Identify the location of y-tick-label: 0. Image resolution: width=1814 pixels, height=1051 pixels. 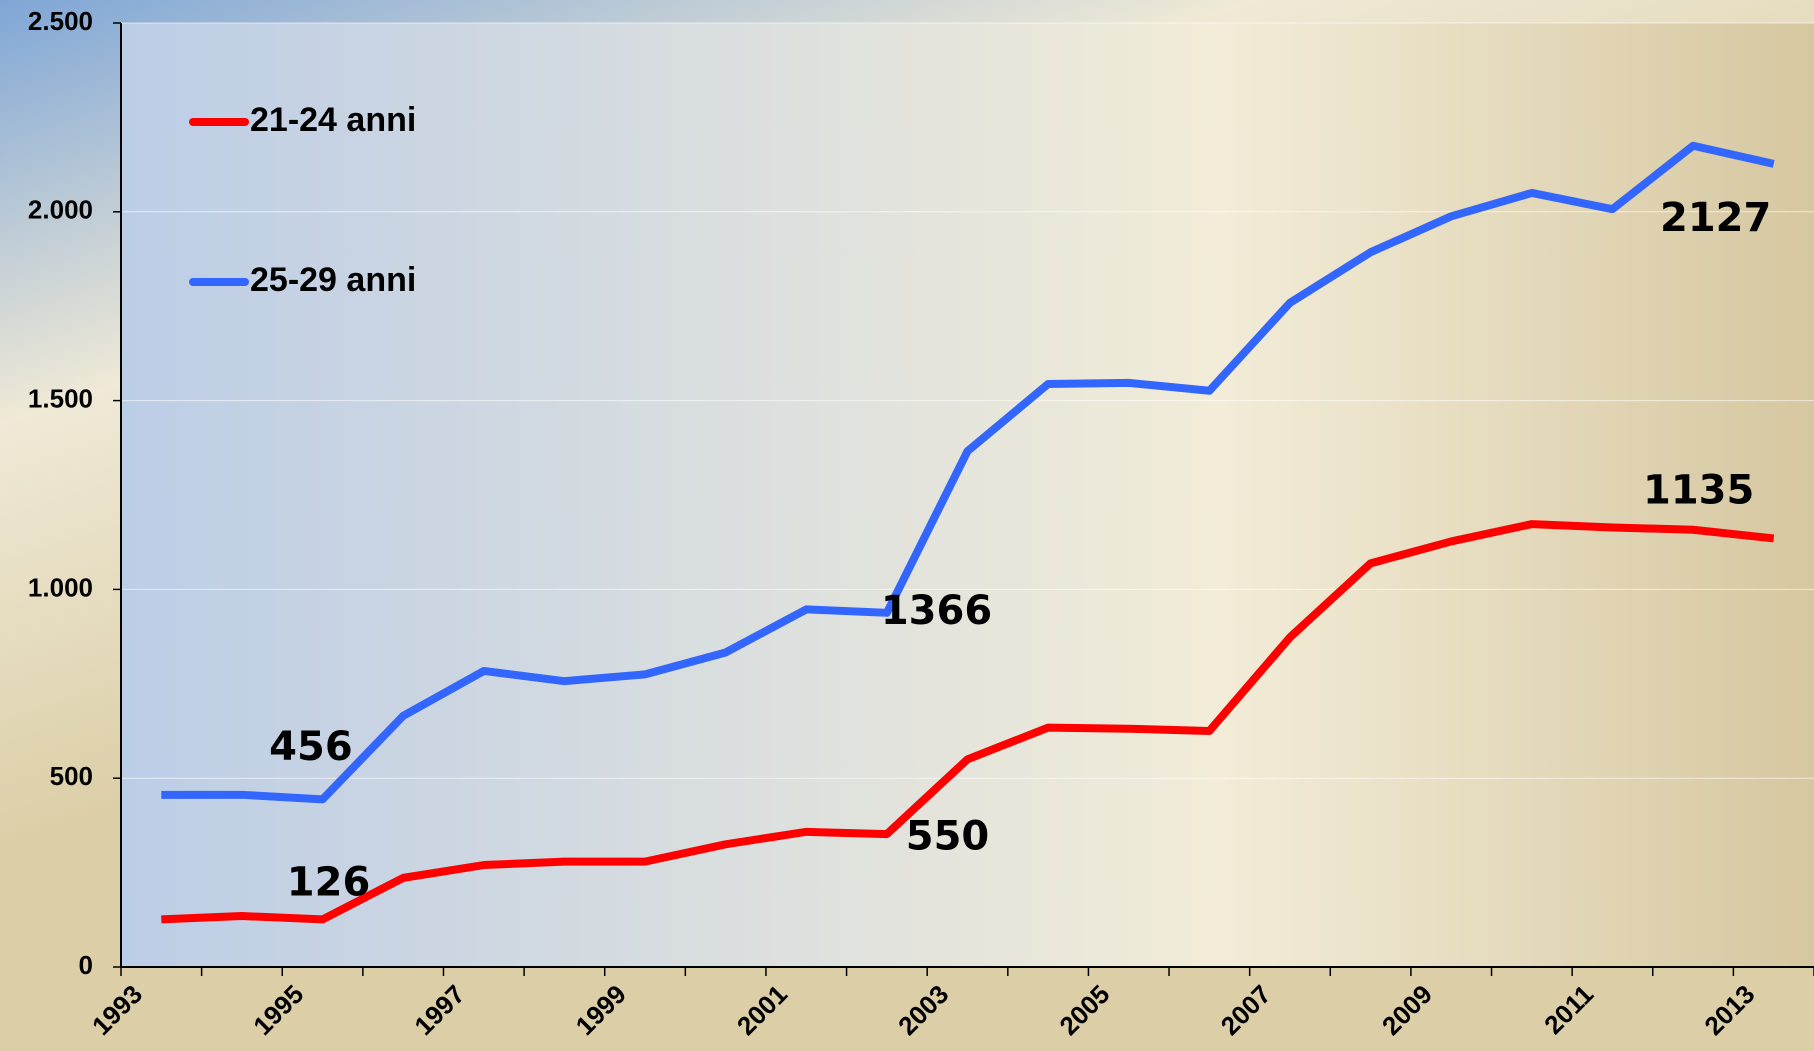
(86, 965).